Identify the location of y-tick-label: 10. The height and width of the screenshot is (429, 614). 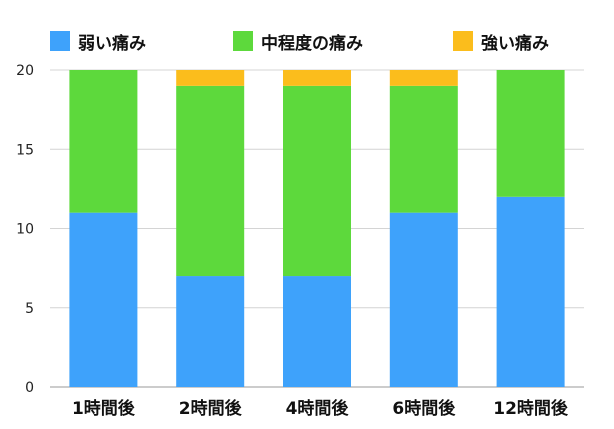
(25, 230).